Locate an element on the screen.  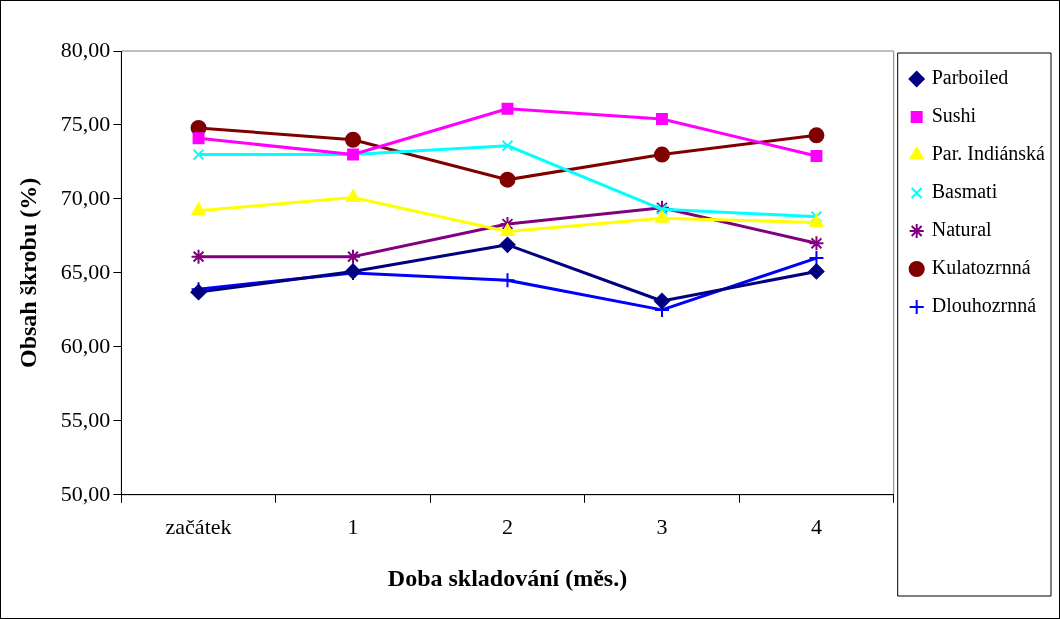
y-tick-label: 60,00 is located at coordinates (85, 345).